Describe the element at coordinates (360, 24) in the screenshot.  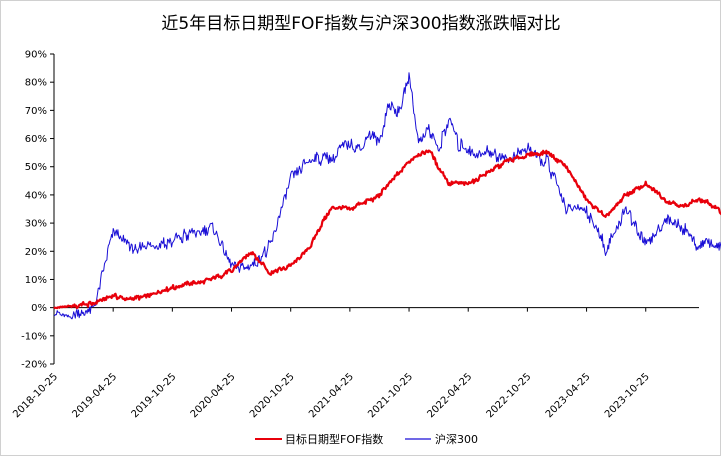
I see `chart-title: 近5年目标日期型FOF指数与沪深300指数涨跌幅对比` at that location.